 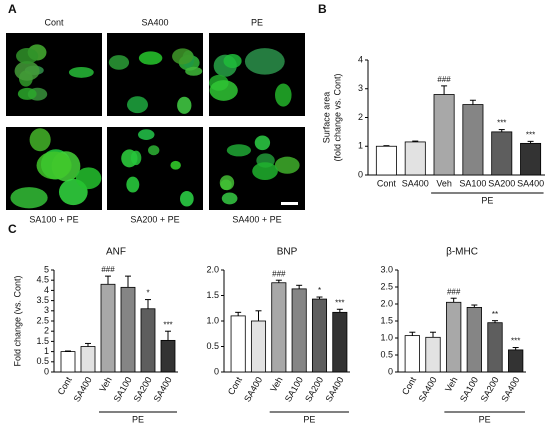 I want to click on y-tick-label: 4, so click(x=360, y=59).